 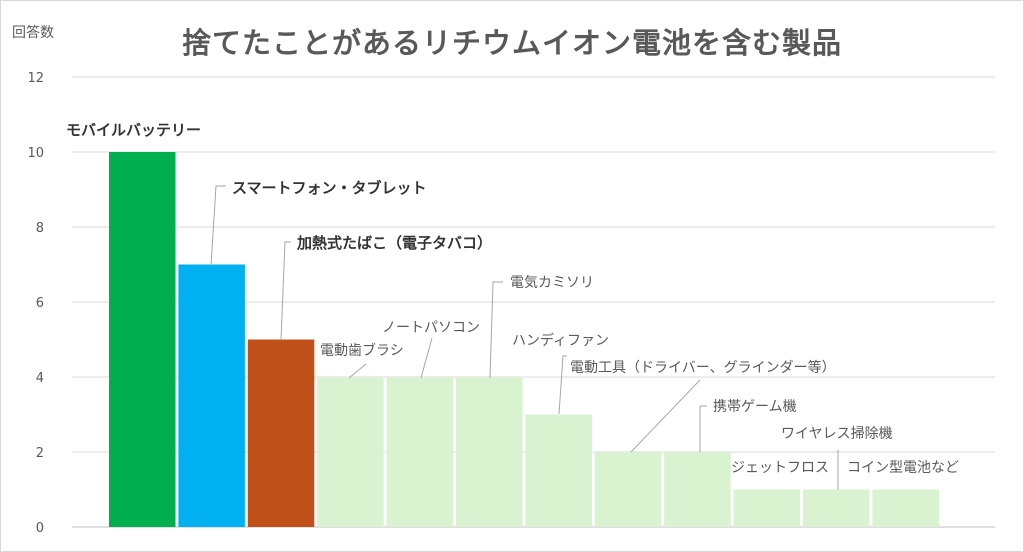 I want to click on y-tick-label: 12, so click(x=35, y=78).